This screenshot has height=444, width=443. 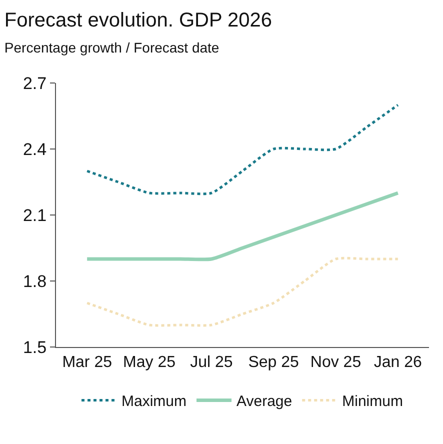 What do you see at coordinates (34, 83) in the screenshot?
I see `y-tick-label: 2.7` at bounding box center [34, 83].